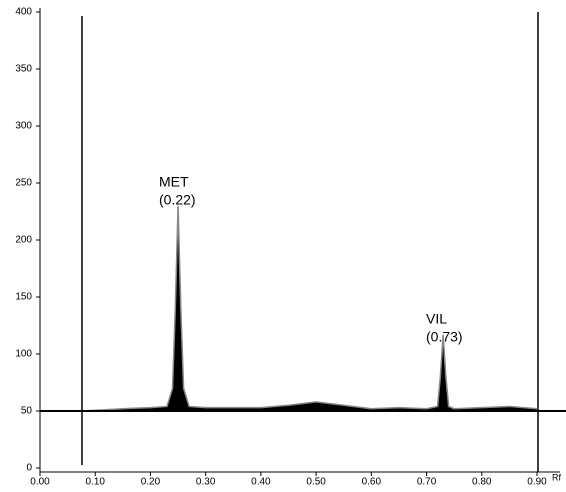  I want to click on peak-annotation: VIL, so click(436, 319).